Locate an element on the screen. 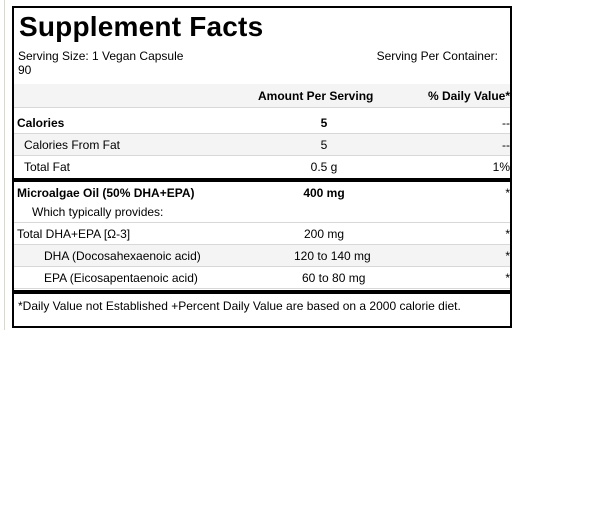 This screenshot has width=592, height=516. ingredient-subheading: Which typically provides: is located at coordinates (98, 212).